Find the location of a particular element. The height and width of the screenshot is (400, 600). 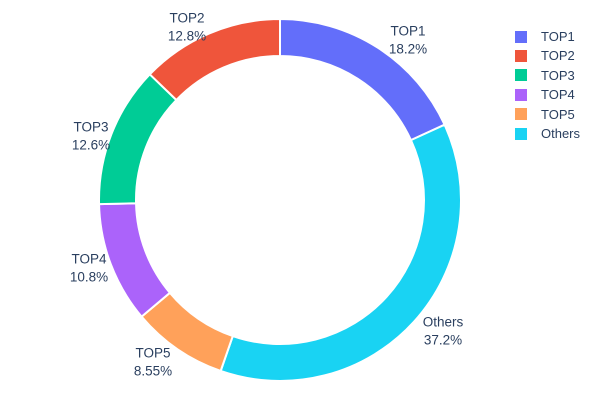

chart-legend: TOP1 TOP2 TOP3 TOP4 TOP5 Others is located at coordinates (547, 85).